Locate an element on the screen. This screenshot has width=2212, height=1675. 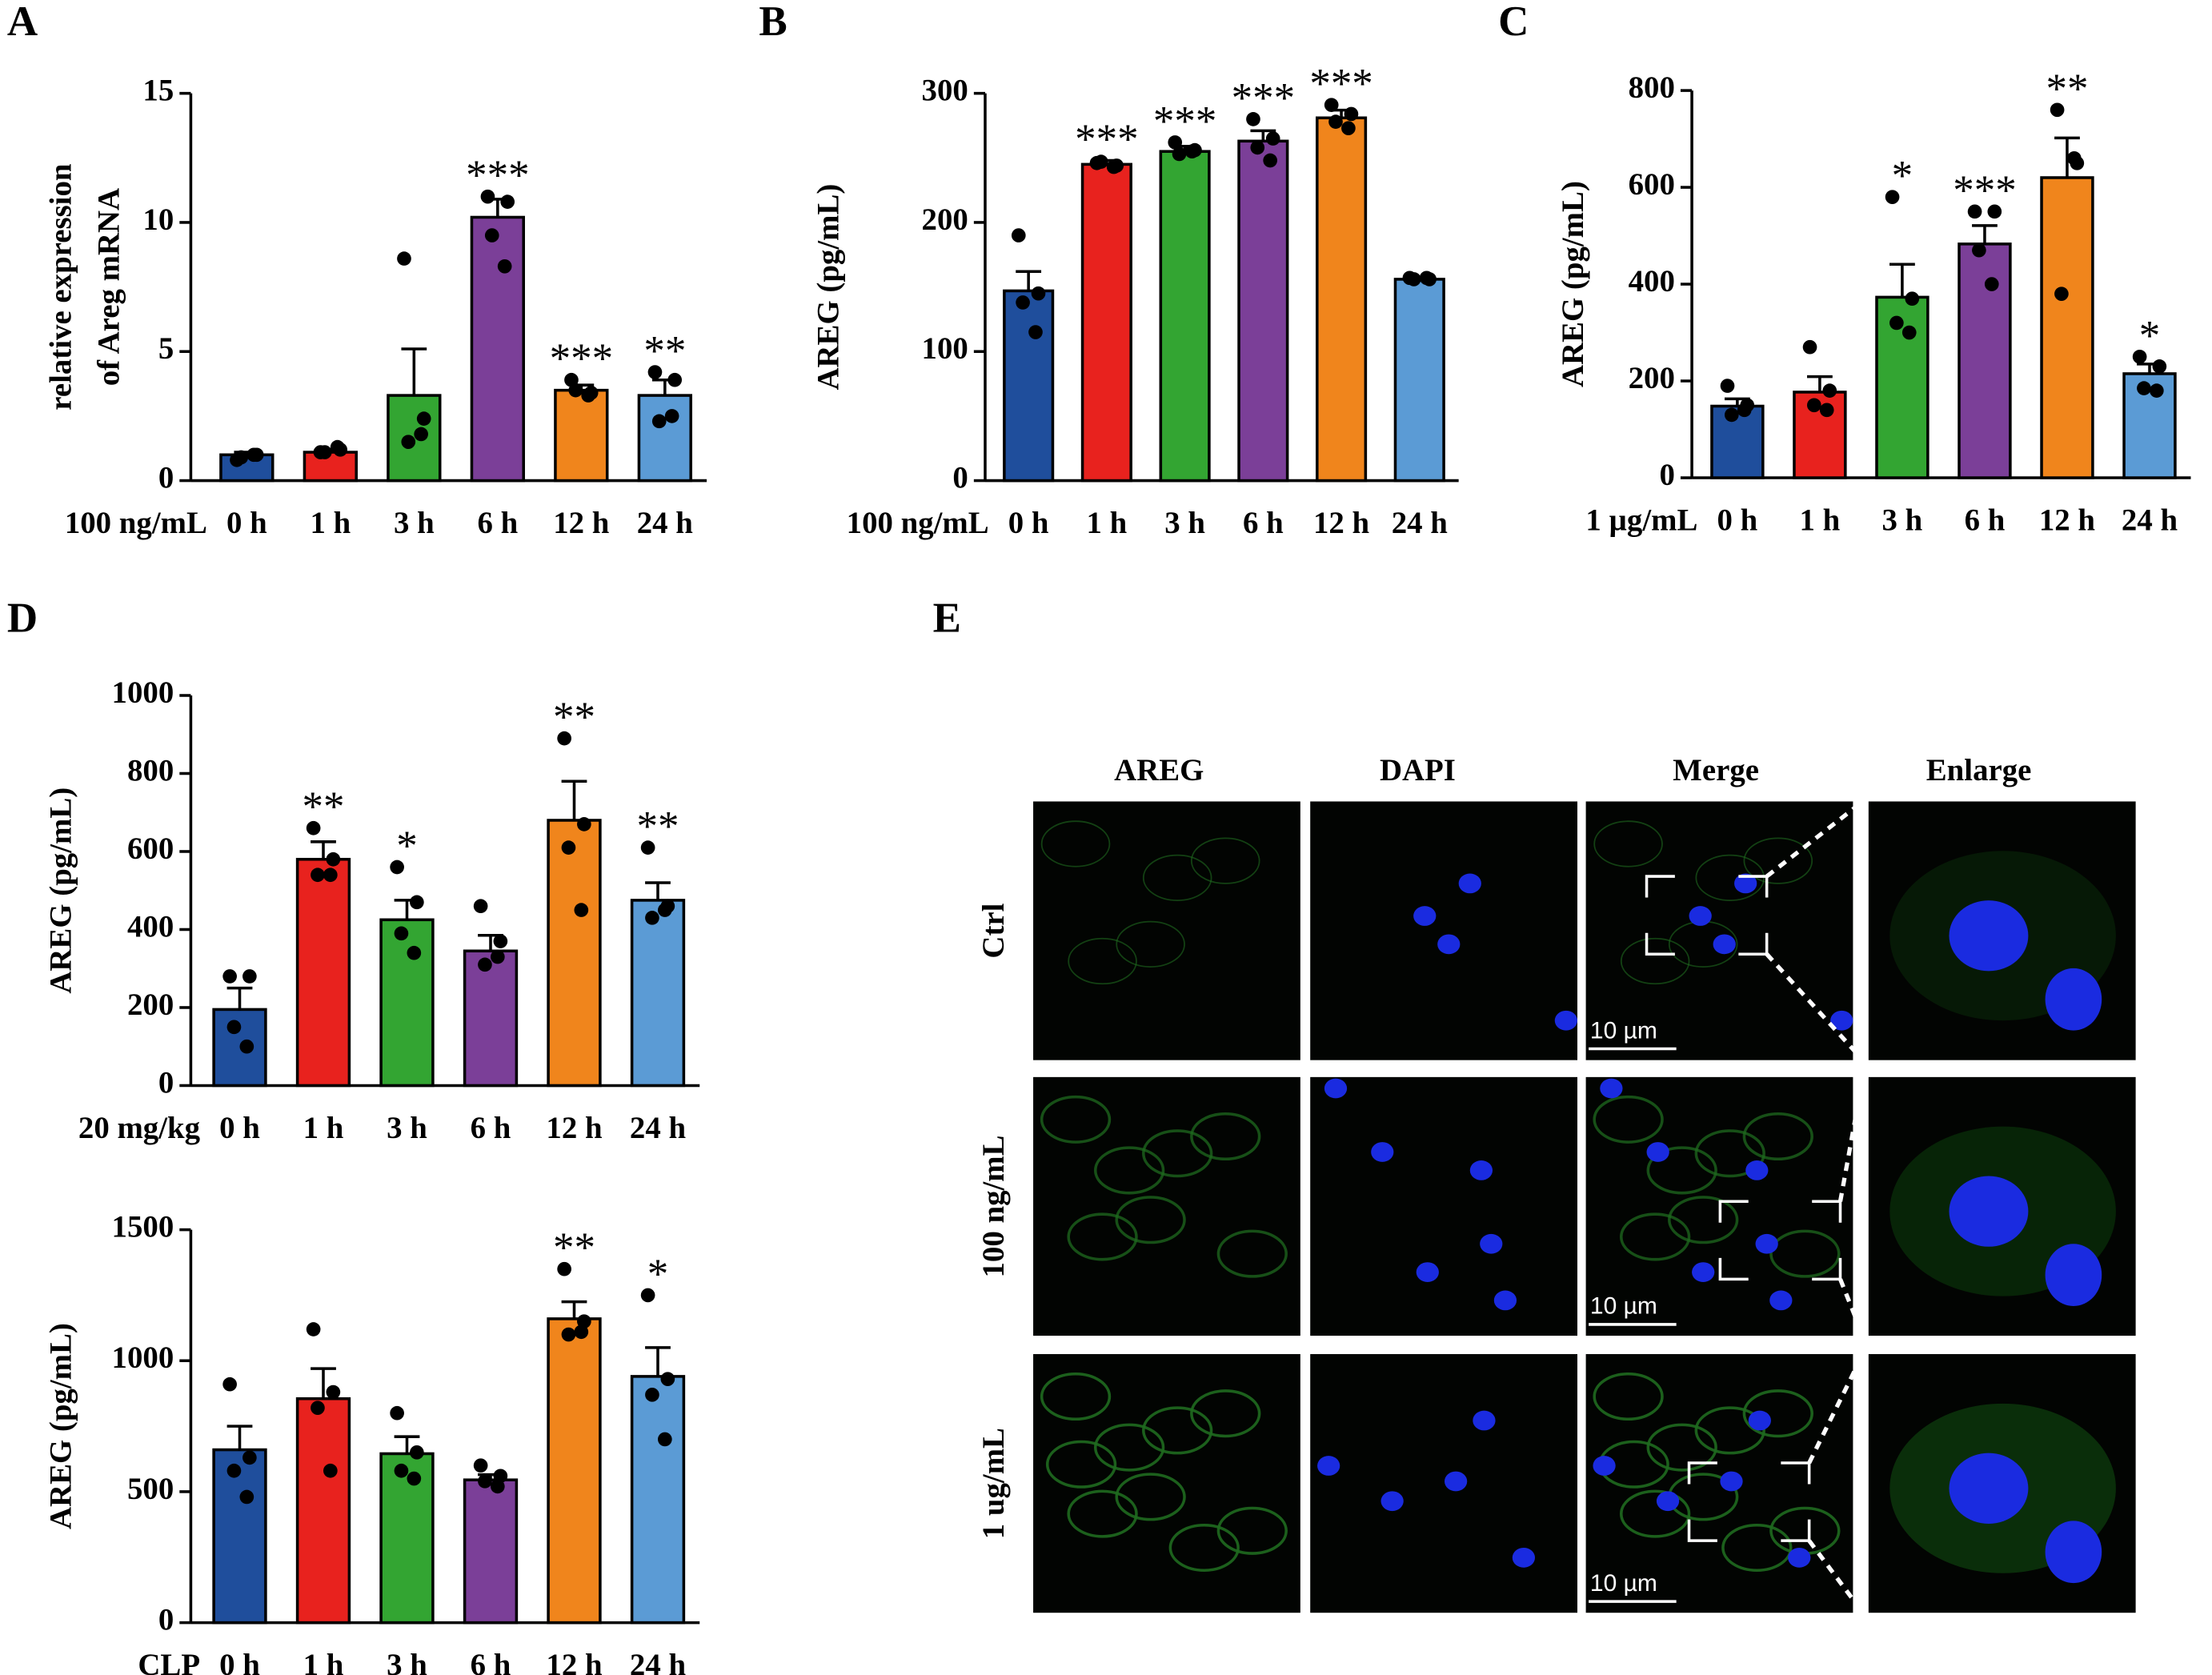
y-tick-label: 1000 is located at coordinates (143, 692).